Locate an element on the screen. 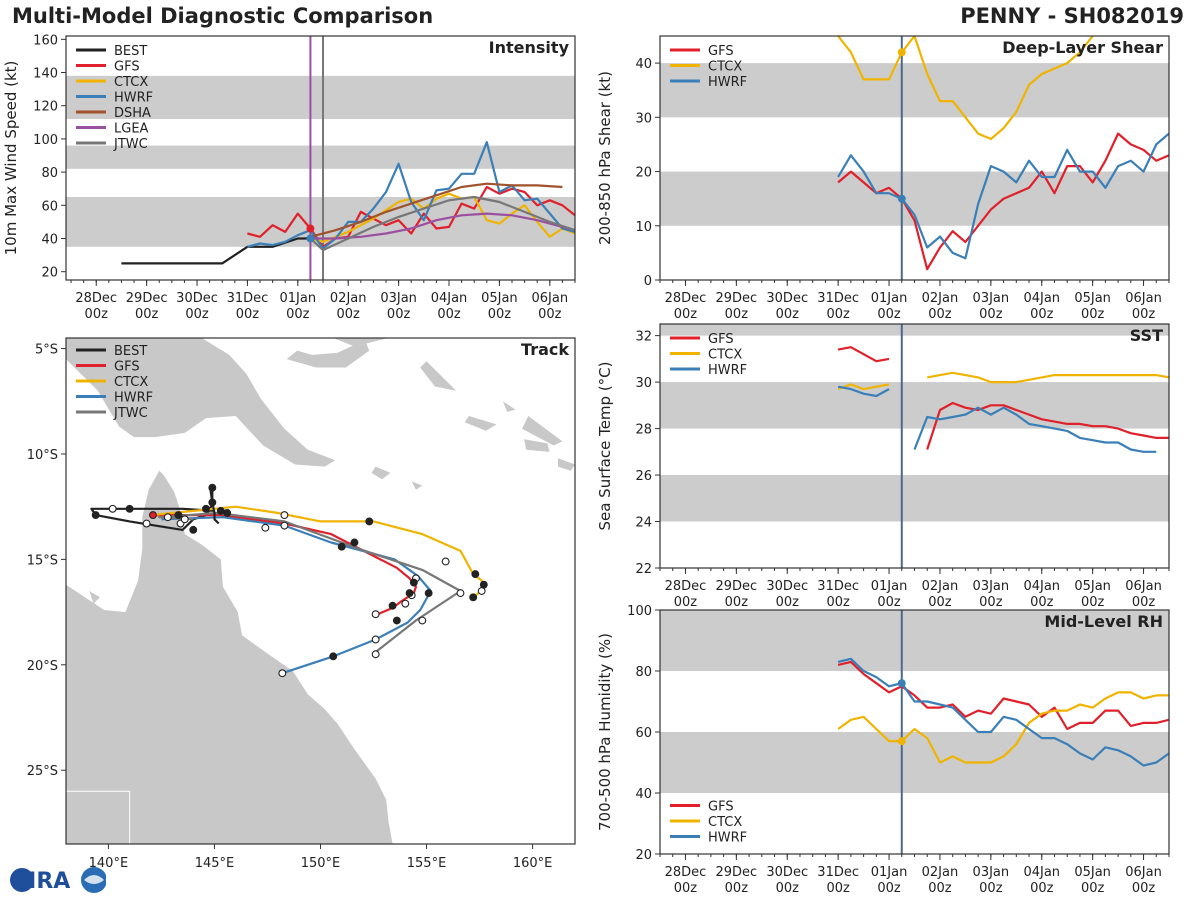 The width and height of the screenshot is (1200, 900). shear-ytick-label: 10 is located at coordinates (643, 227).